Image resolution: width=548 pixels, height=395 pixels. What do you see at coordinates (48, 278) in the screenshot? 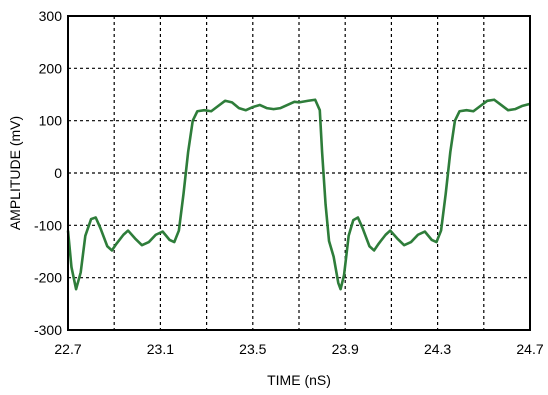
I see `y-tick-label: -200` at bounding box center [48, 278].